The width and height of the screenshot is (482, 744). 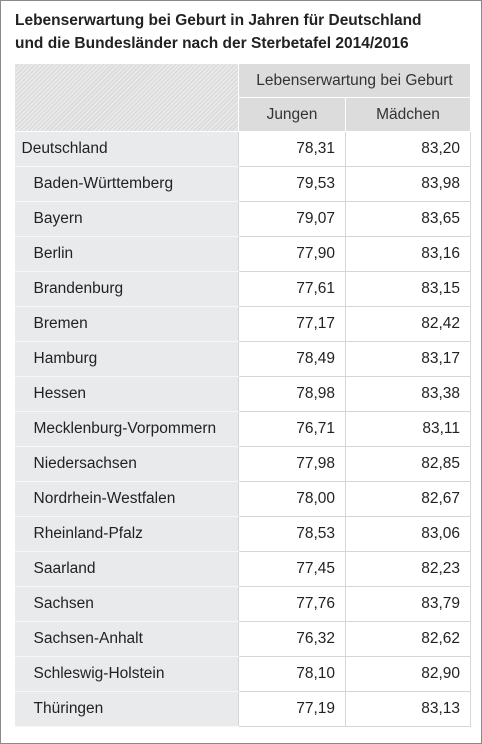 What do you see at coordinates (292, 639) in the screenshot?
I see `boys-value-cell: 76,32` at bounding box center [292, 639].